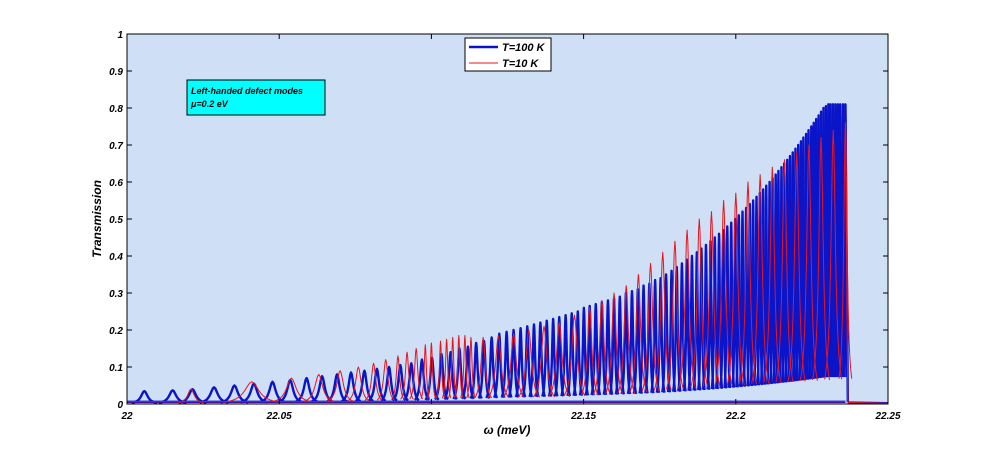 The height and width of the screenshot is (451, 981). I want to click on annotation-mu: μ=0.2 eV, so click(209, 104).